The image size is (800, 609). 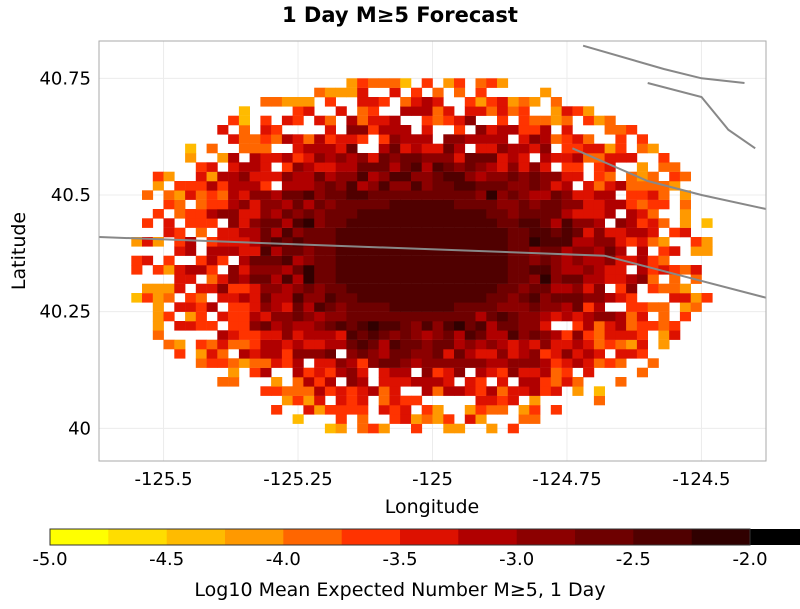 I want to click on colorbar-frame, so click(x=400, y=537).